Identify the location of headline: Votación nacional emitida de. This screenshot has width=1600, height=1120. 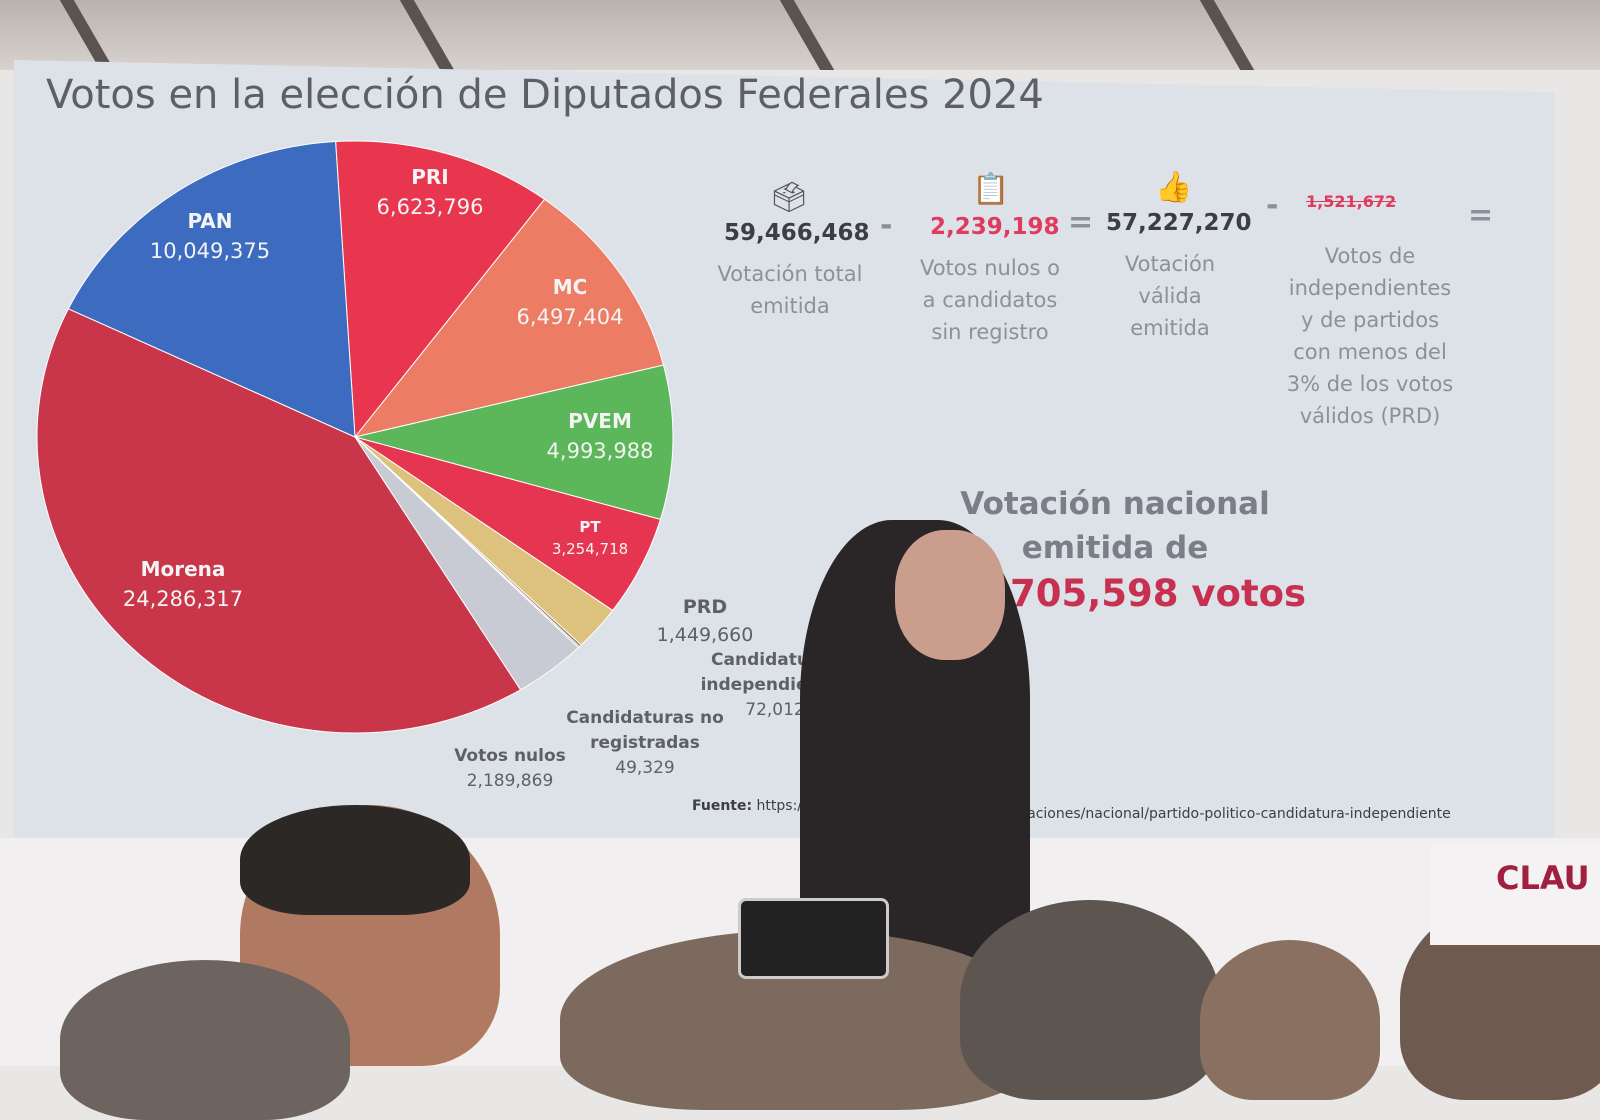
(1115, 526).